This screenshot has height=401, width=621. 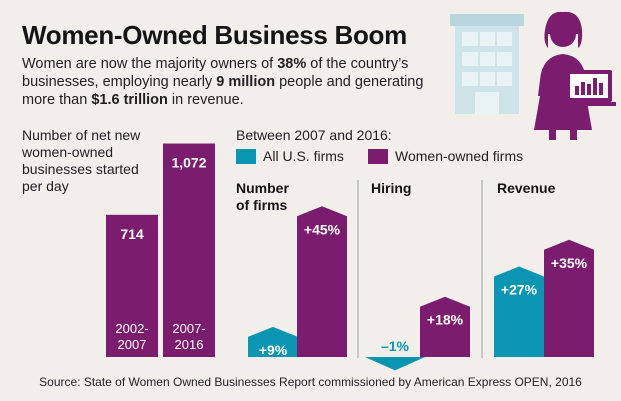 I want to click on bar-All U.S. firms-Number of firms, so click(x=273, y=341).